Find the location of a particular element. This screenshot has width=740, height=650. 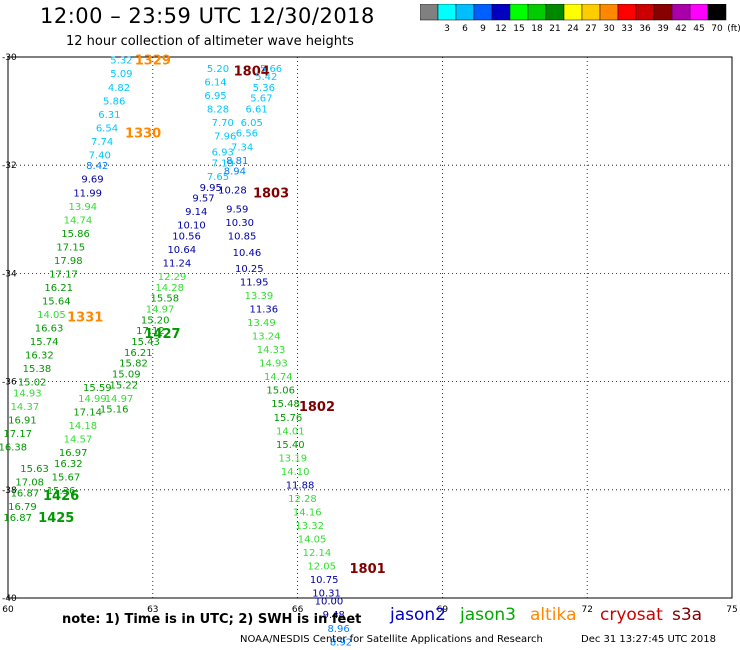

wave-height-value: 14.33 is located at coordinates (271, 350).